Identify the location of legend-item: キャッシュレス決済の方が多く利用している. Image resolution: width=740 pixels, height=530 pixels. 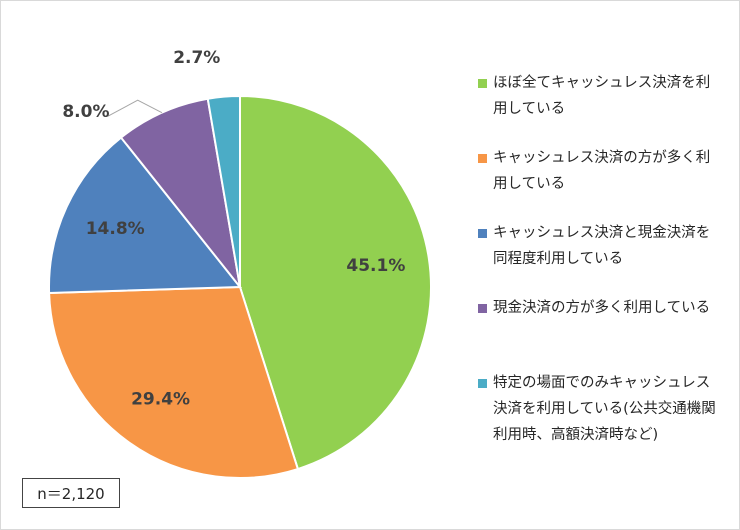
(598, 171).